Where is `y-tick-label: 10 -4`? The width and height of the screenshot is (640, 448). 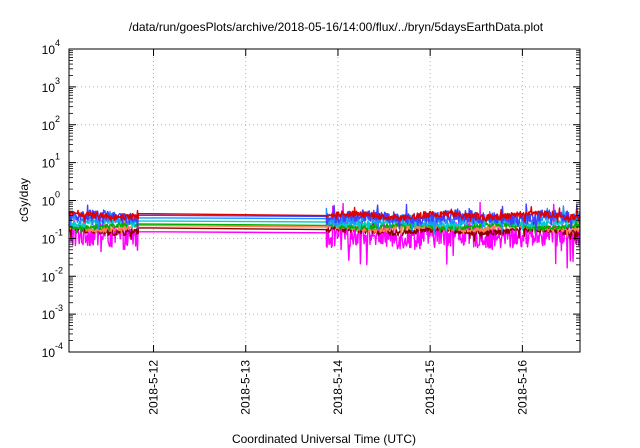 y-tick-label: 10 -4 is located at coordinates (52, 350).